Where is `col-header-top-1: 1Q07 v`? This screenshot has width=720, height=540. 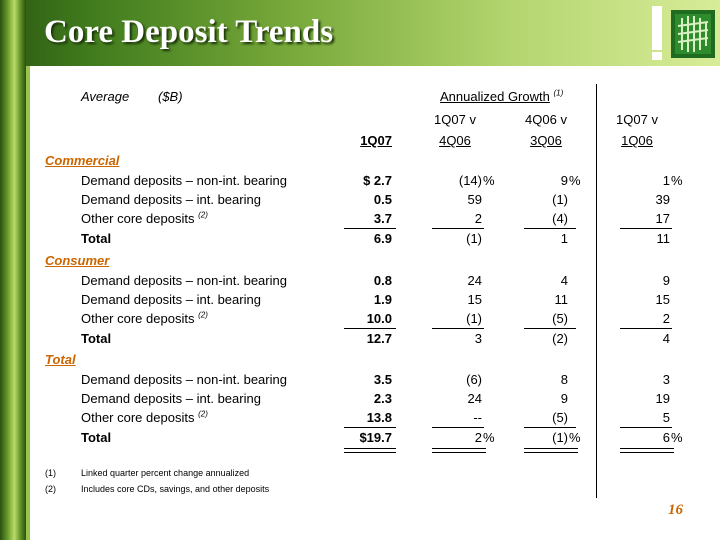 col-header-top-1: 1Q07 v is located at coordinates (455, 119).